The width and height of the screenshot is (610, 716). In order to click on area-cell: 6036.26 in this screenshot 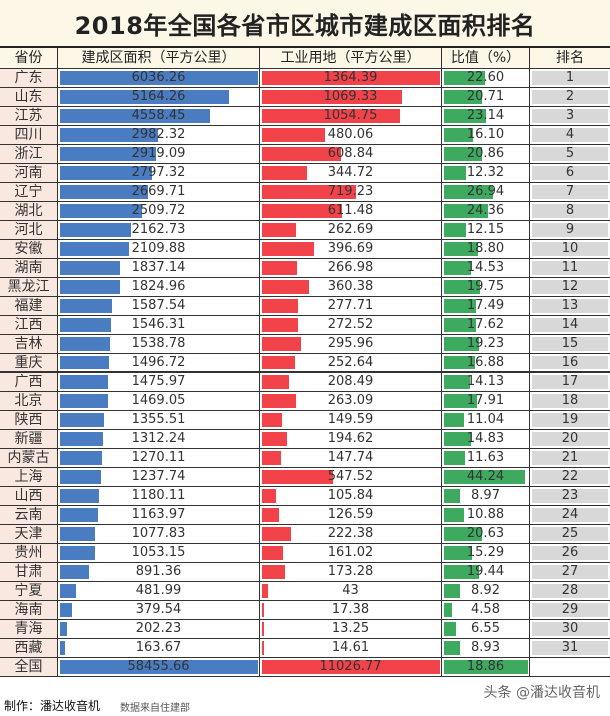, I will do `click(159, 78)`.